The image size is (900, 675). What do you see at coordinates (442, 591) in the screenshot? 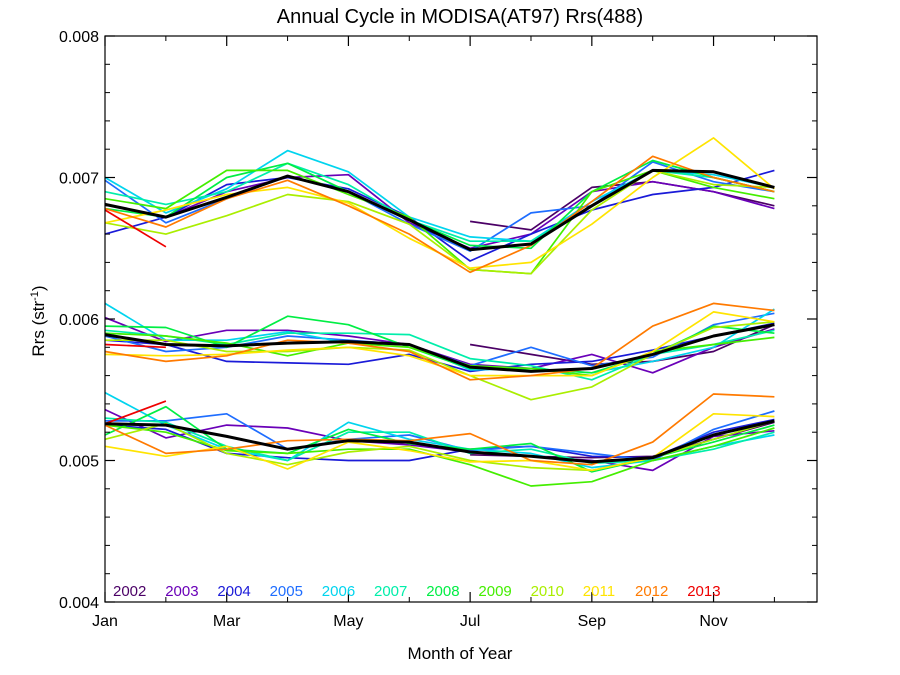
I see `legend-item-2008: 2008` at bounding box center [442, 591].